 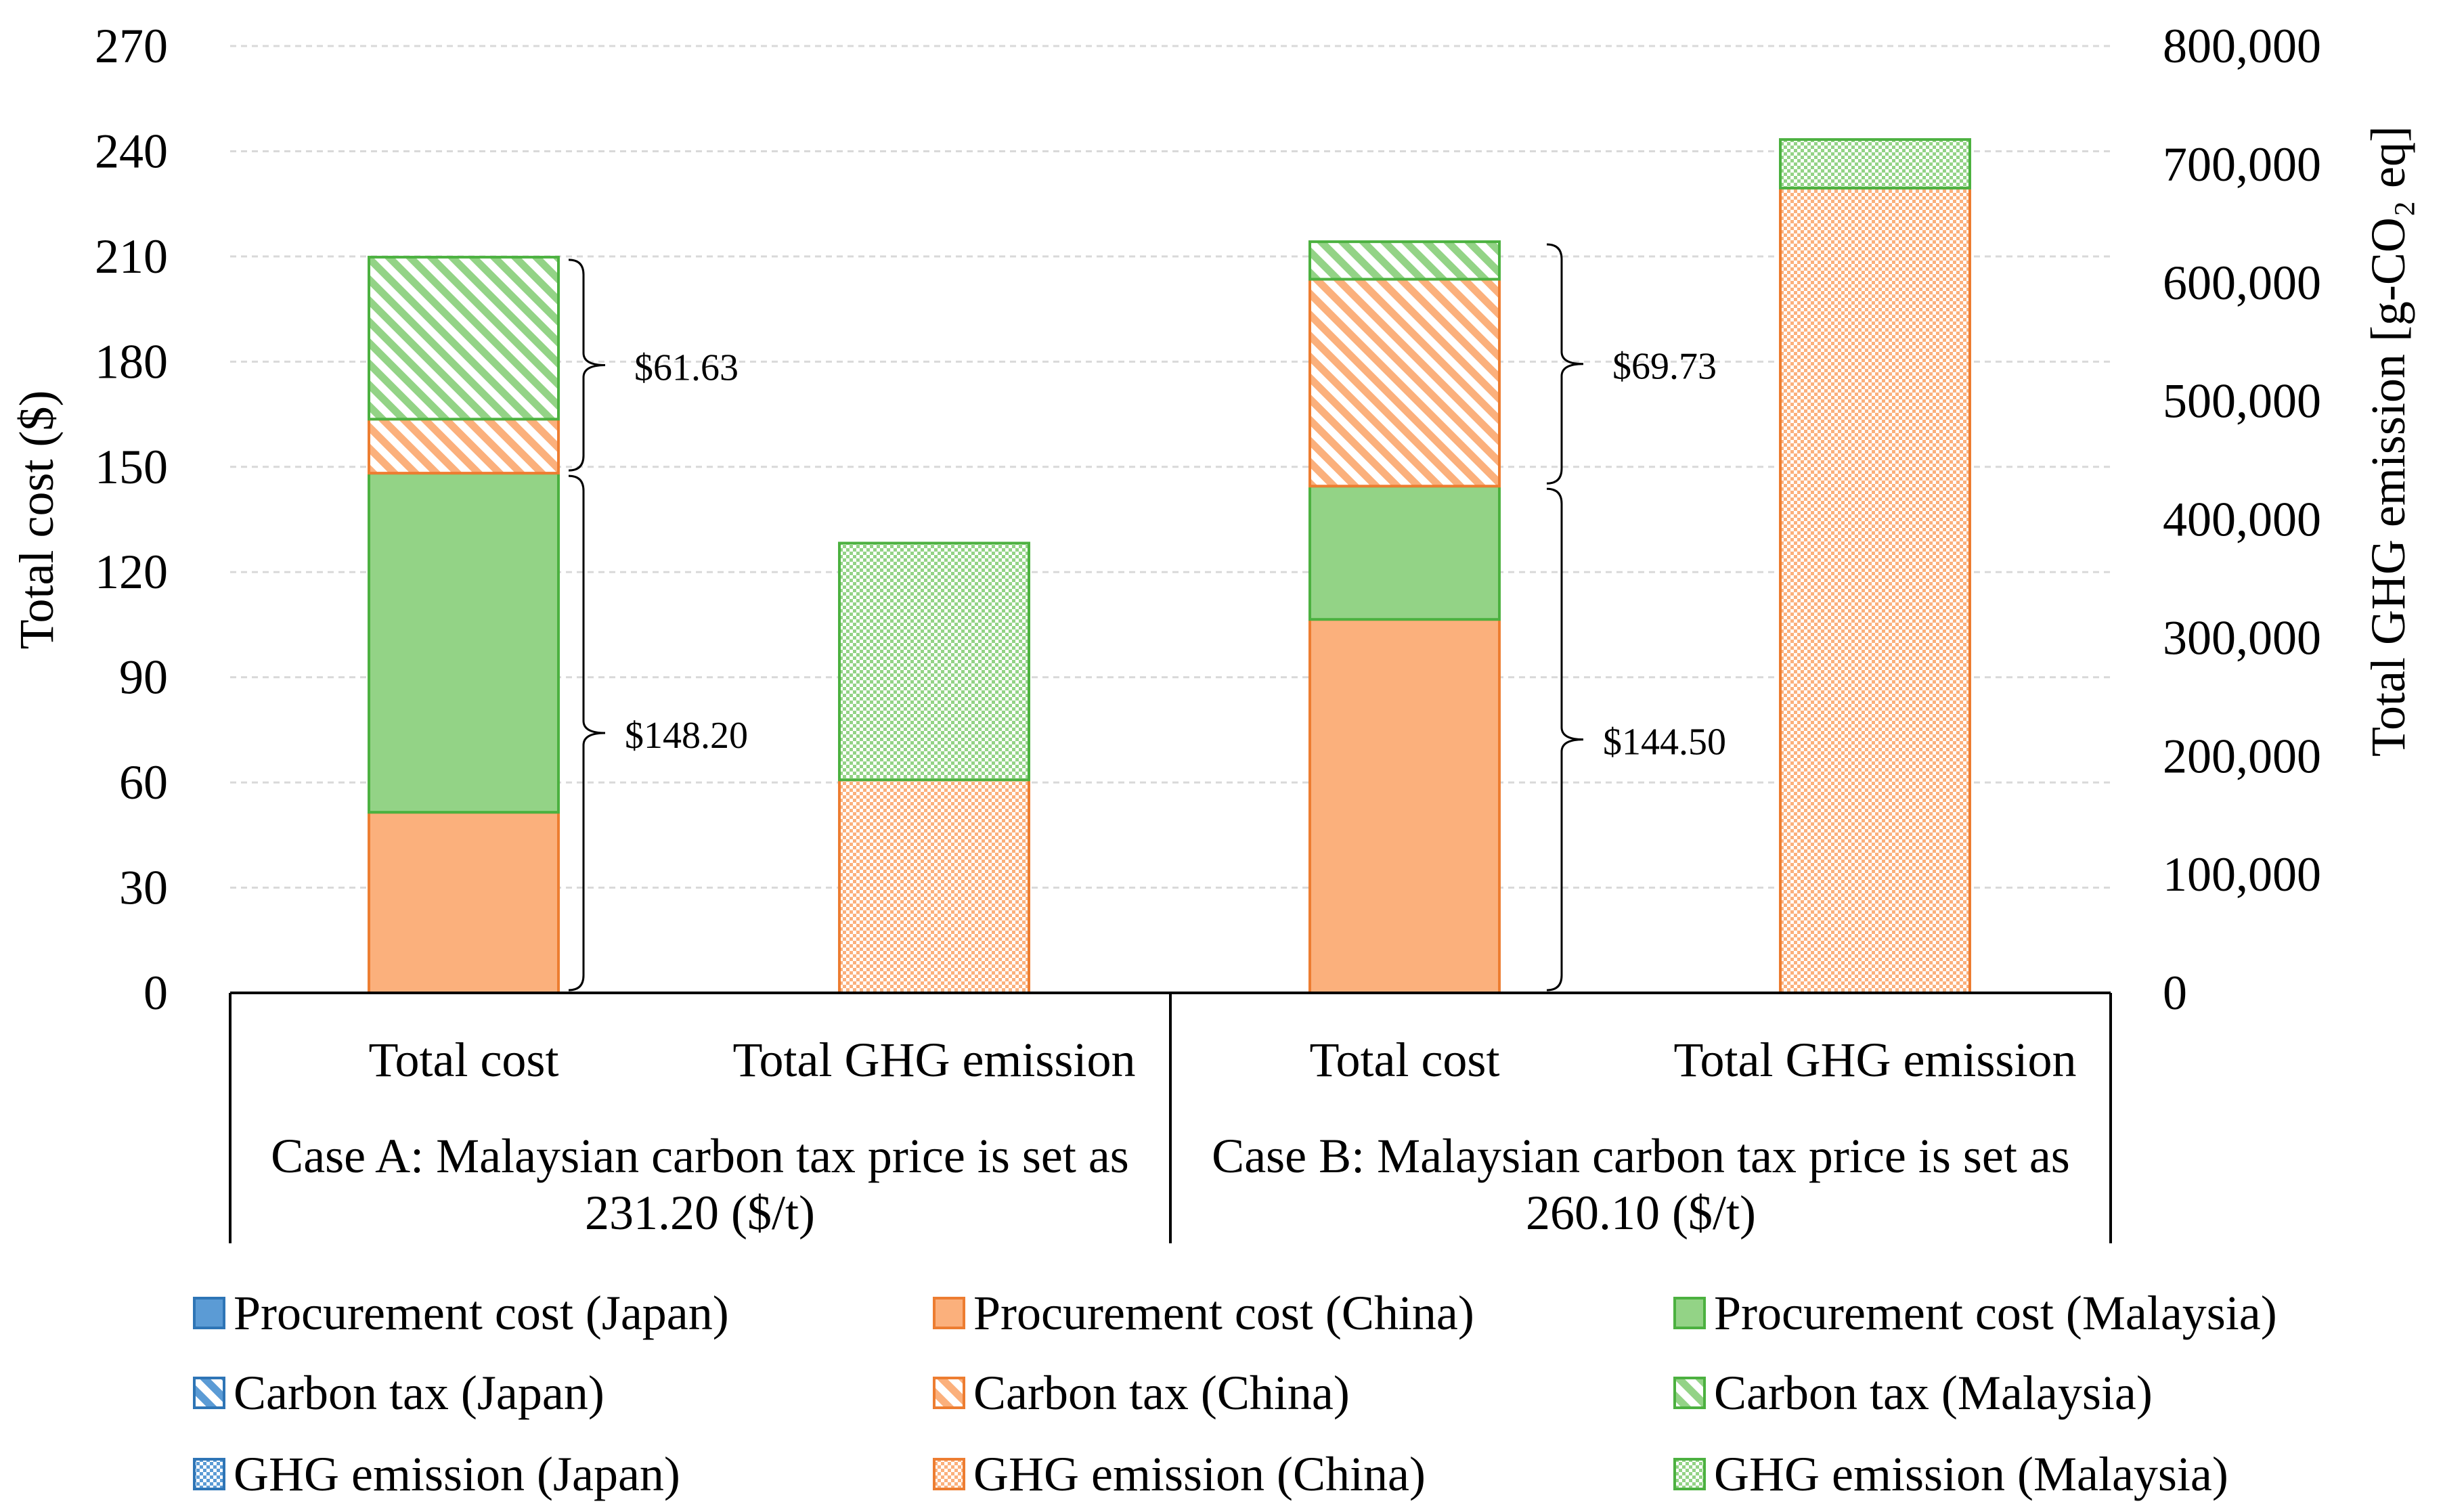 What do you see at coordinates (131, 151) in the screenshot?
I see `left-tick-label: 240` at bounding box center [131, 151].